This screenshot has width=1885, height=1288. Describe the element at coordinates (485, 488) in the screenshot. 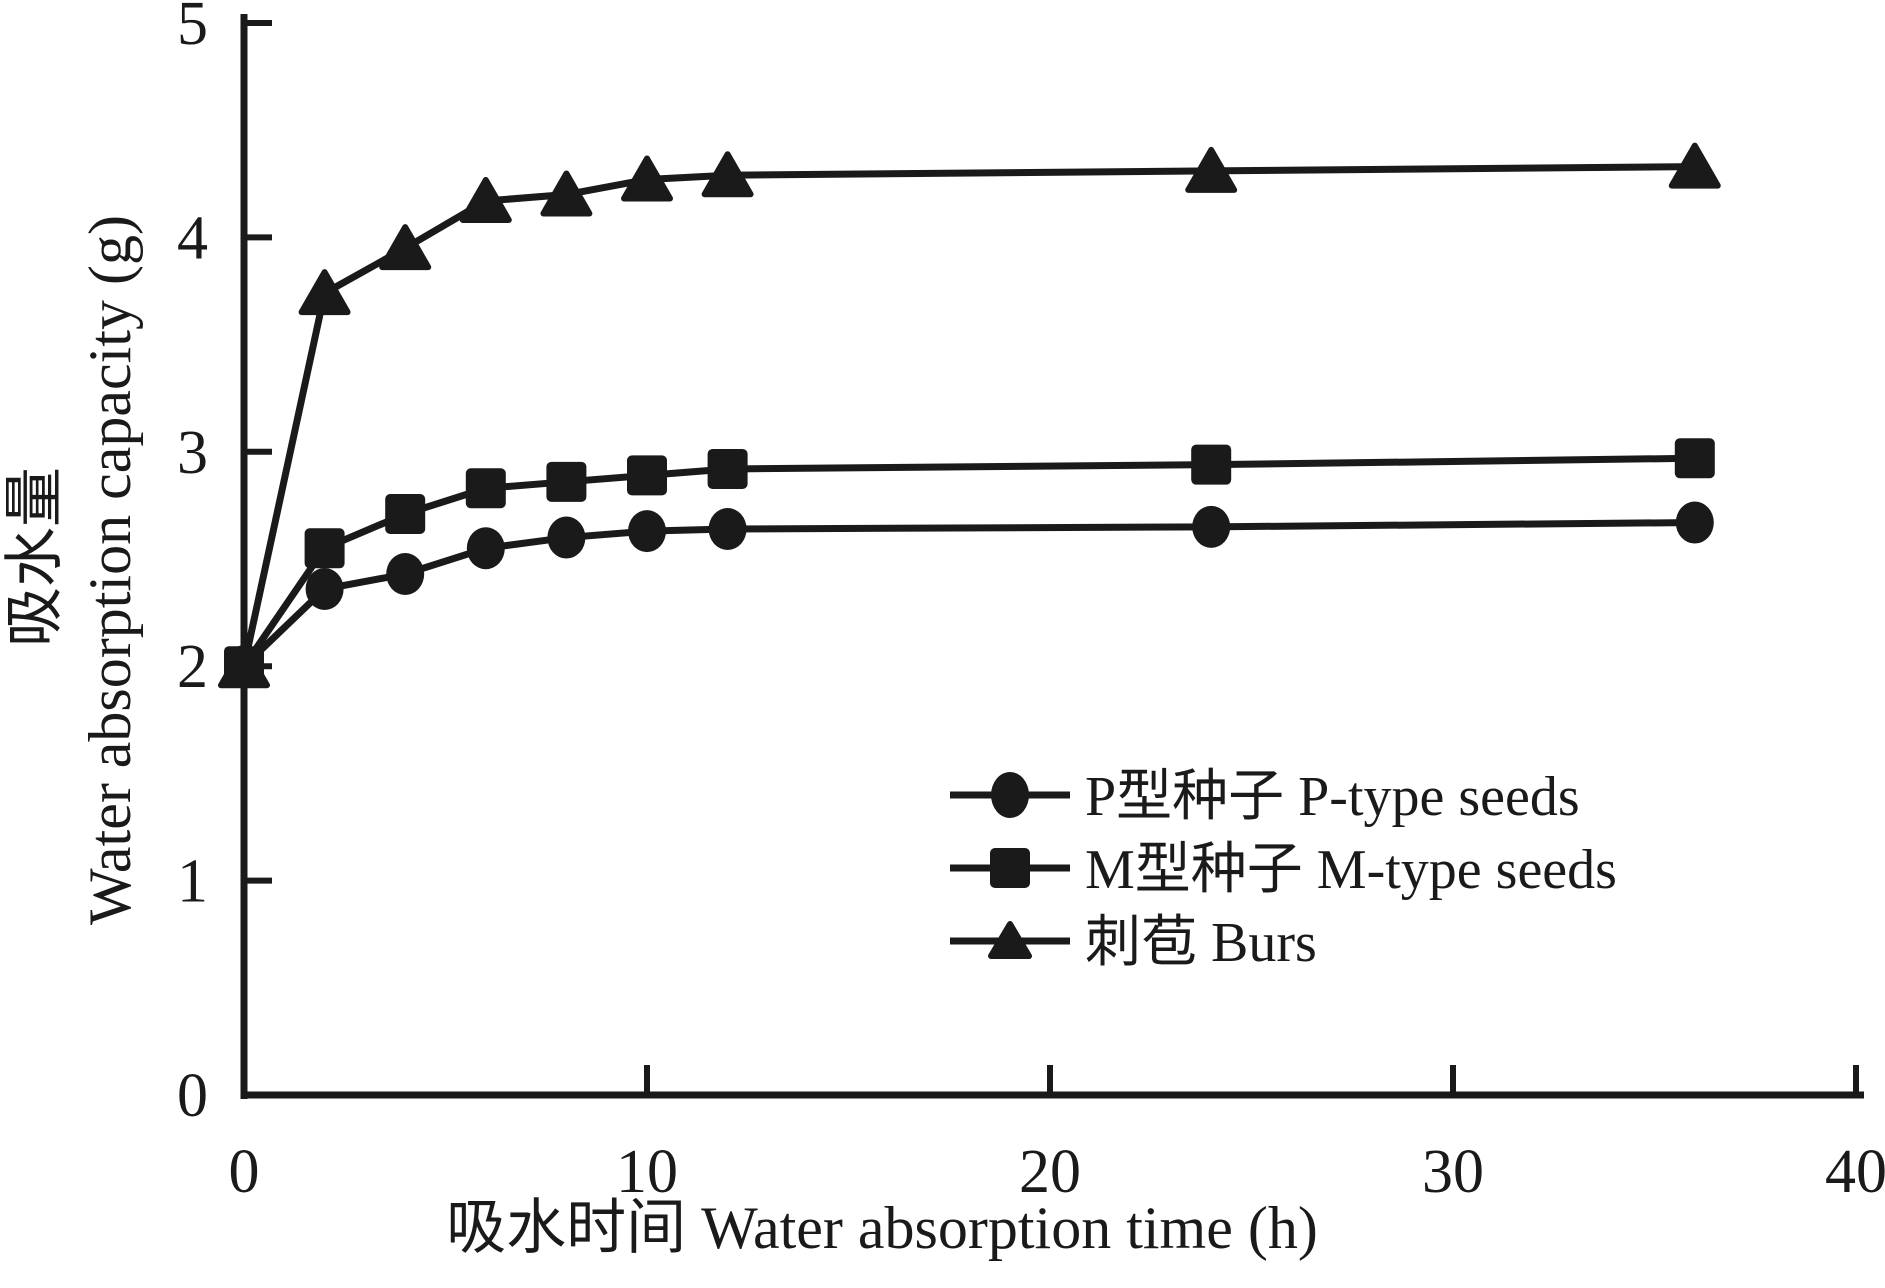

I see `data-point-square-6h` at that location.